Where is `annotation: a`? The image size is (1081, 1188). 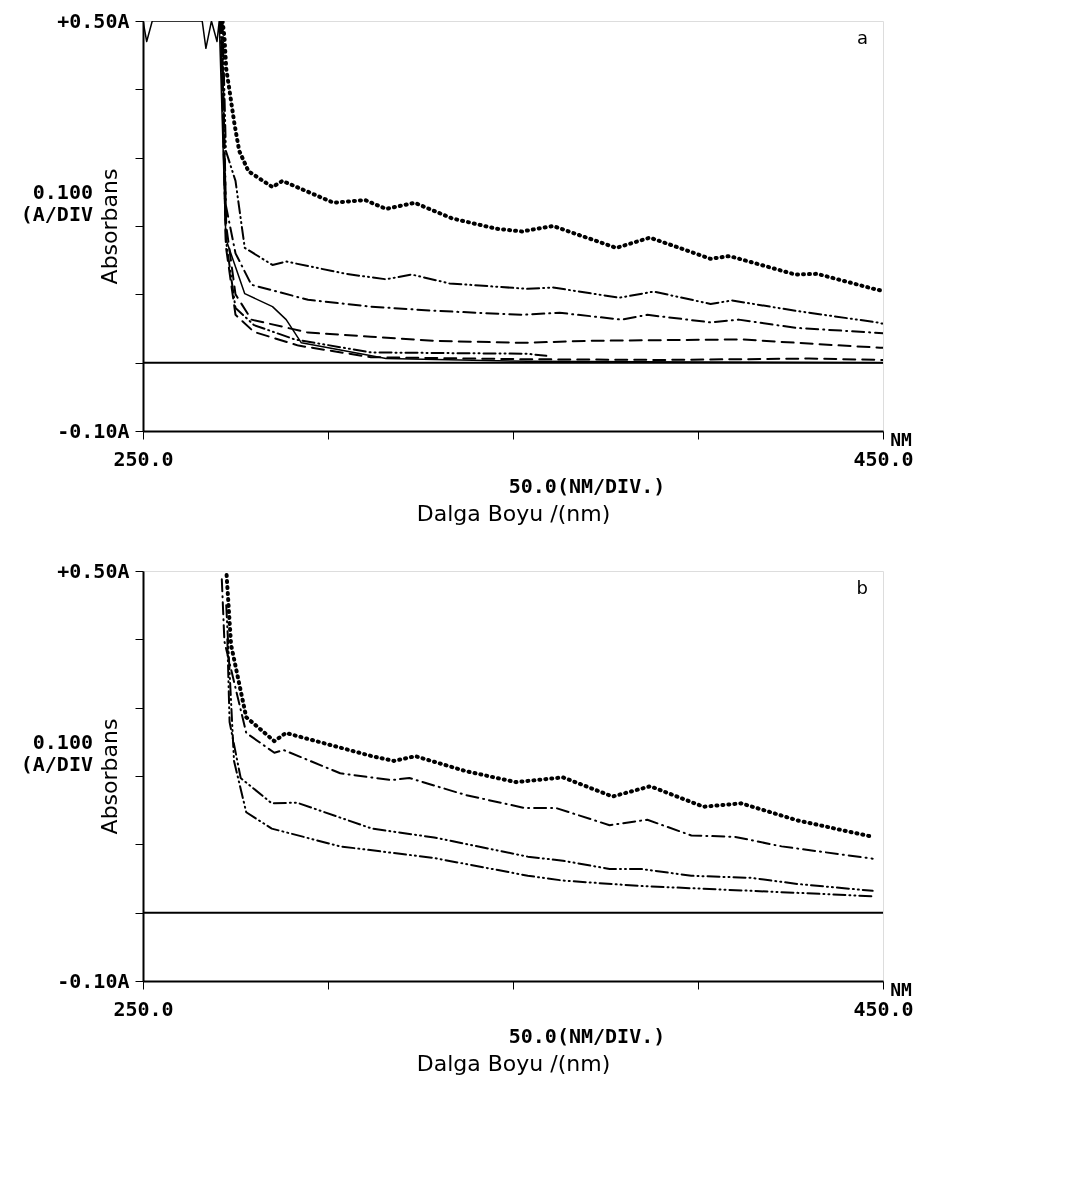 annotation: a is located at coordinates (862, 37).